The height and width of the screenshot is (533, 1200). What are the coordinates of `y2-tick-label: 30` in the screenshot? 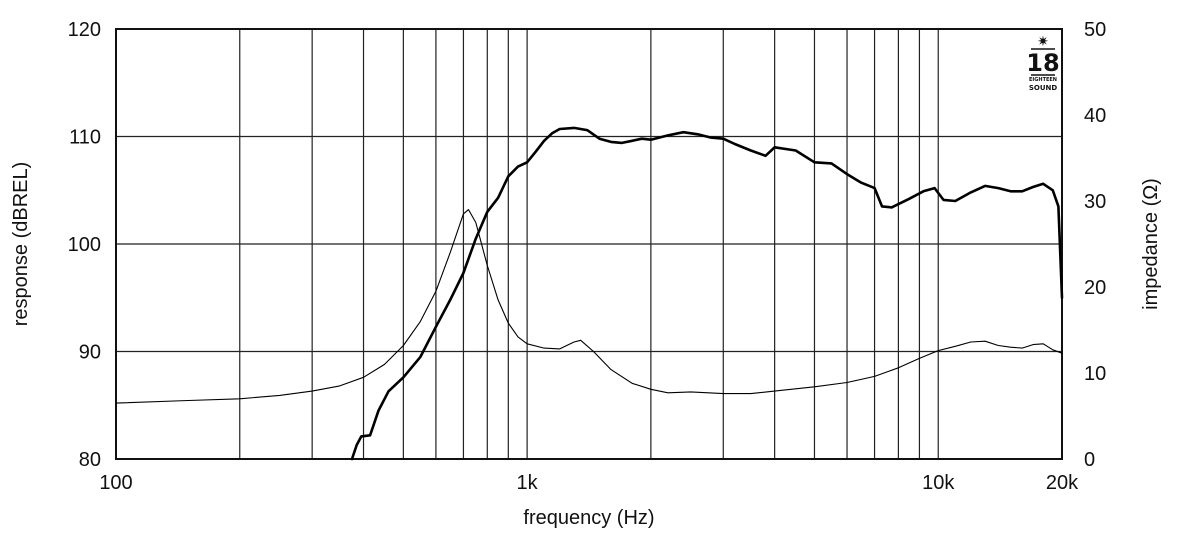 It's located at (1095, 202).